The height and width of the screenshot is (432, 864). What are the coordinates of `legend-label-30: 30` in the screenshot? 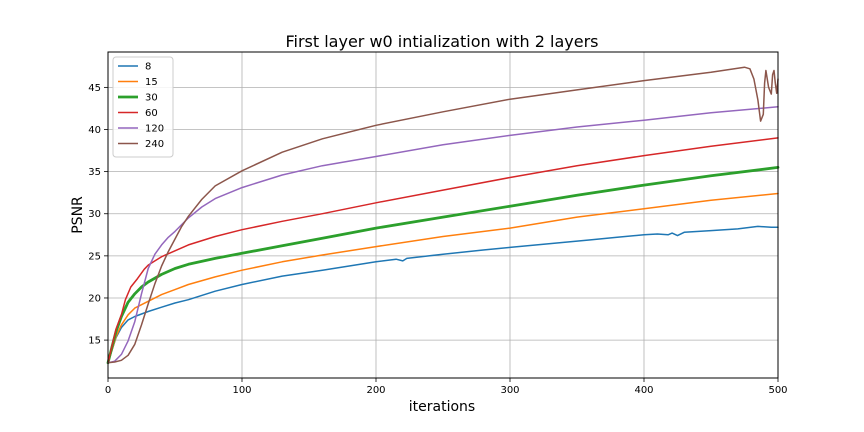 It's located at (151, 98).